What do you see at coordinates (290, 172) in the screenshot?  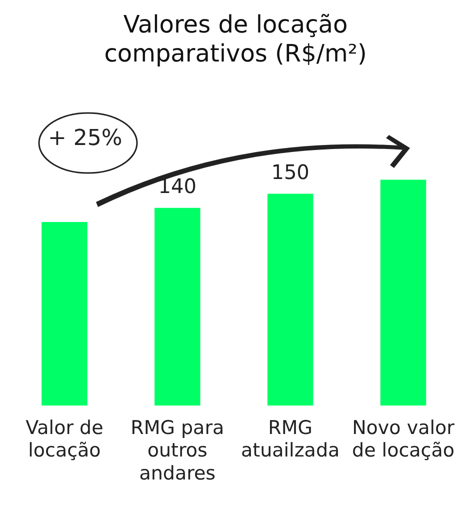 I see `data-label: 150` at bounding box center [290, 172].